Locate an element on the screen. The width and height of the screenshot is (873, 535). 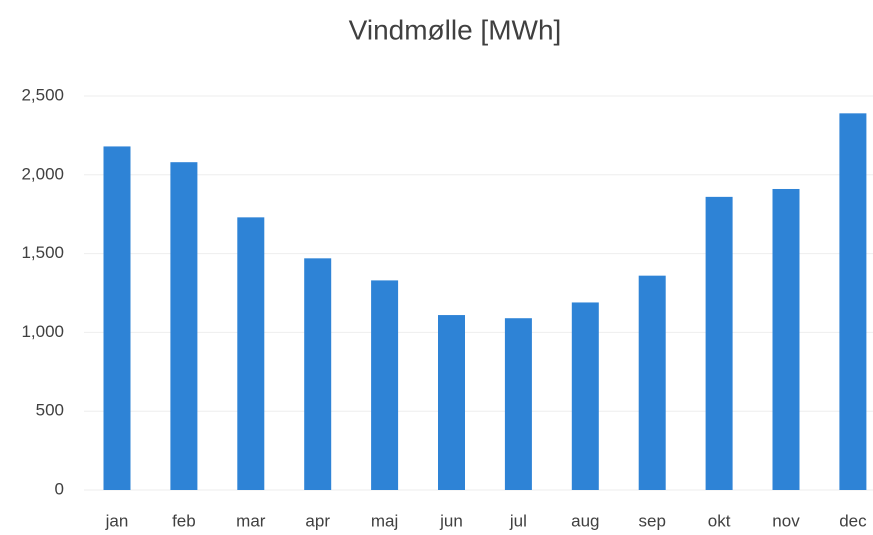
y-tick-label: 500 is located at coordinates (50, 410).